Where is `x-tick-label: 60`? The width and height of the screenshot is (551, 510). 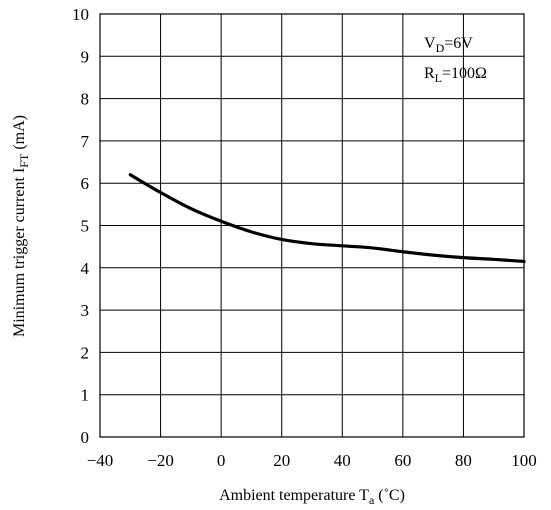 x-tick-label: 60 is located at coordinates (402, 460).